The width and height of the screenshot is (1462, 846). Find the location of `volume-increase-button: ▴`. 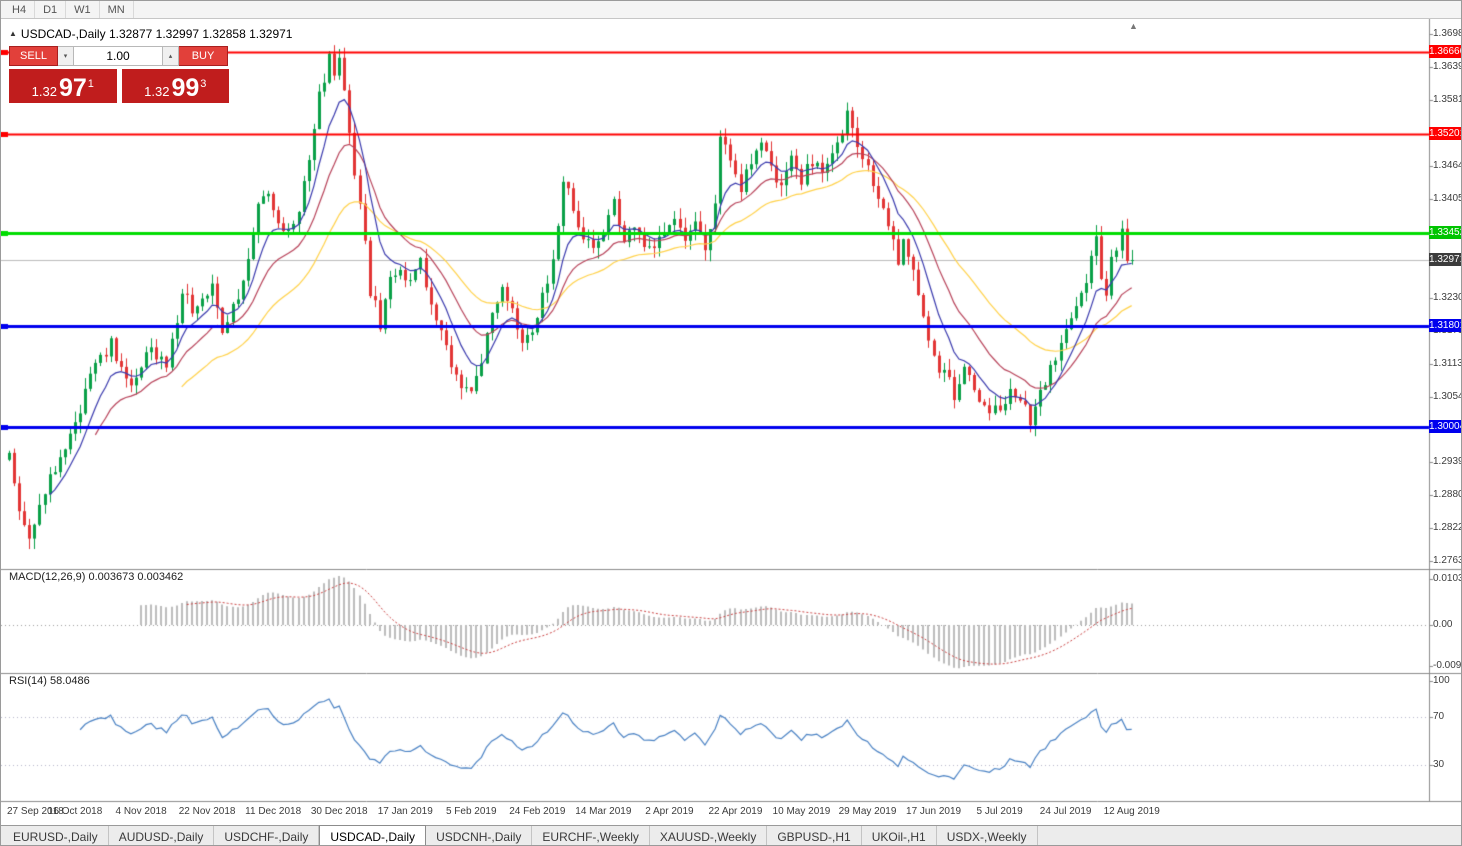

volume-increase-button: ▴ is located at coordinates (171, 56).